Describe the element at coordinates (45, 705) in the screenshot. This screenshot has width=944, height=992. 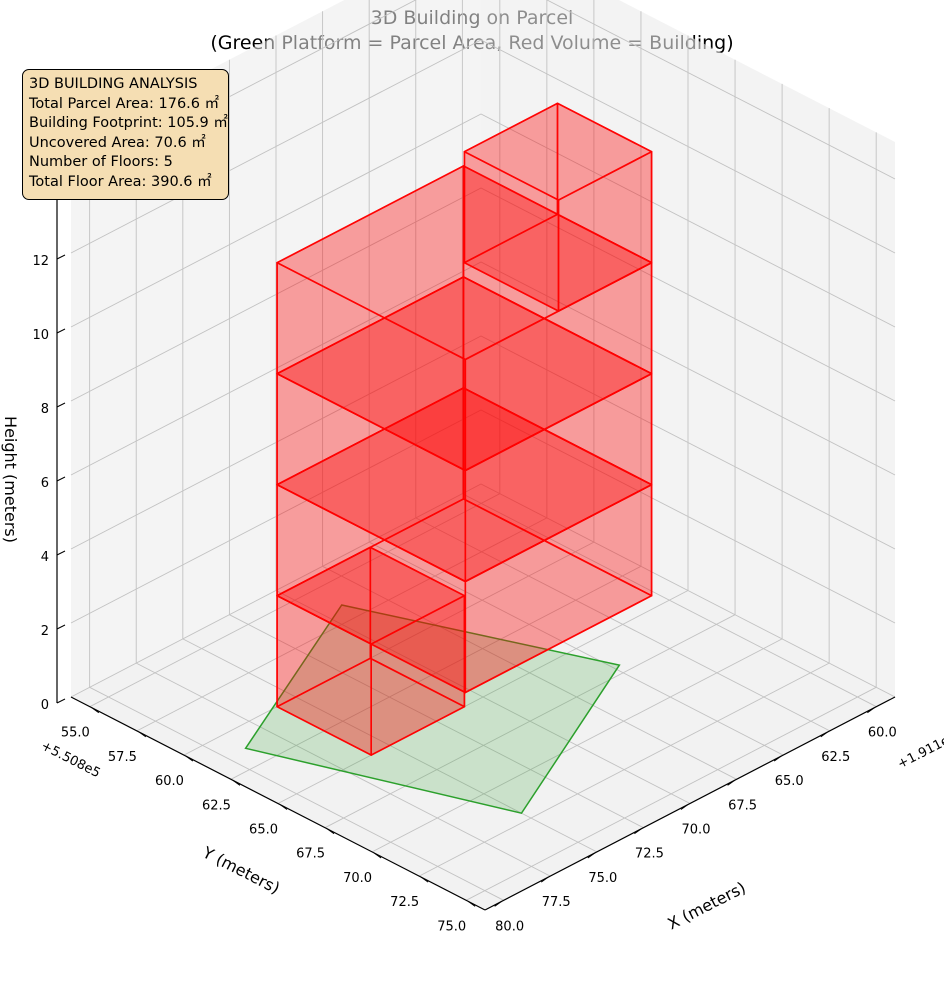
I see `z-tick-label: 0` at that location.